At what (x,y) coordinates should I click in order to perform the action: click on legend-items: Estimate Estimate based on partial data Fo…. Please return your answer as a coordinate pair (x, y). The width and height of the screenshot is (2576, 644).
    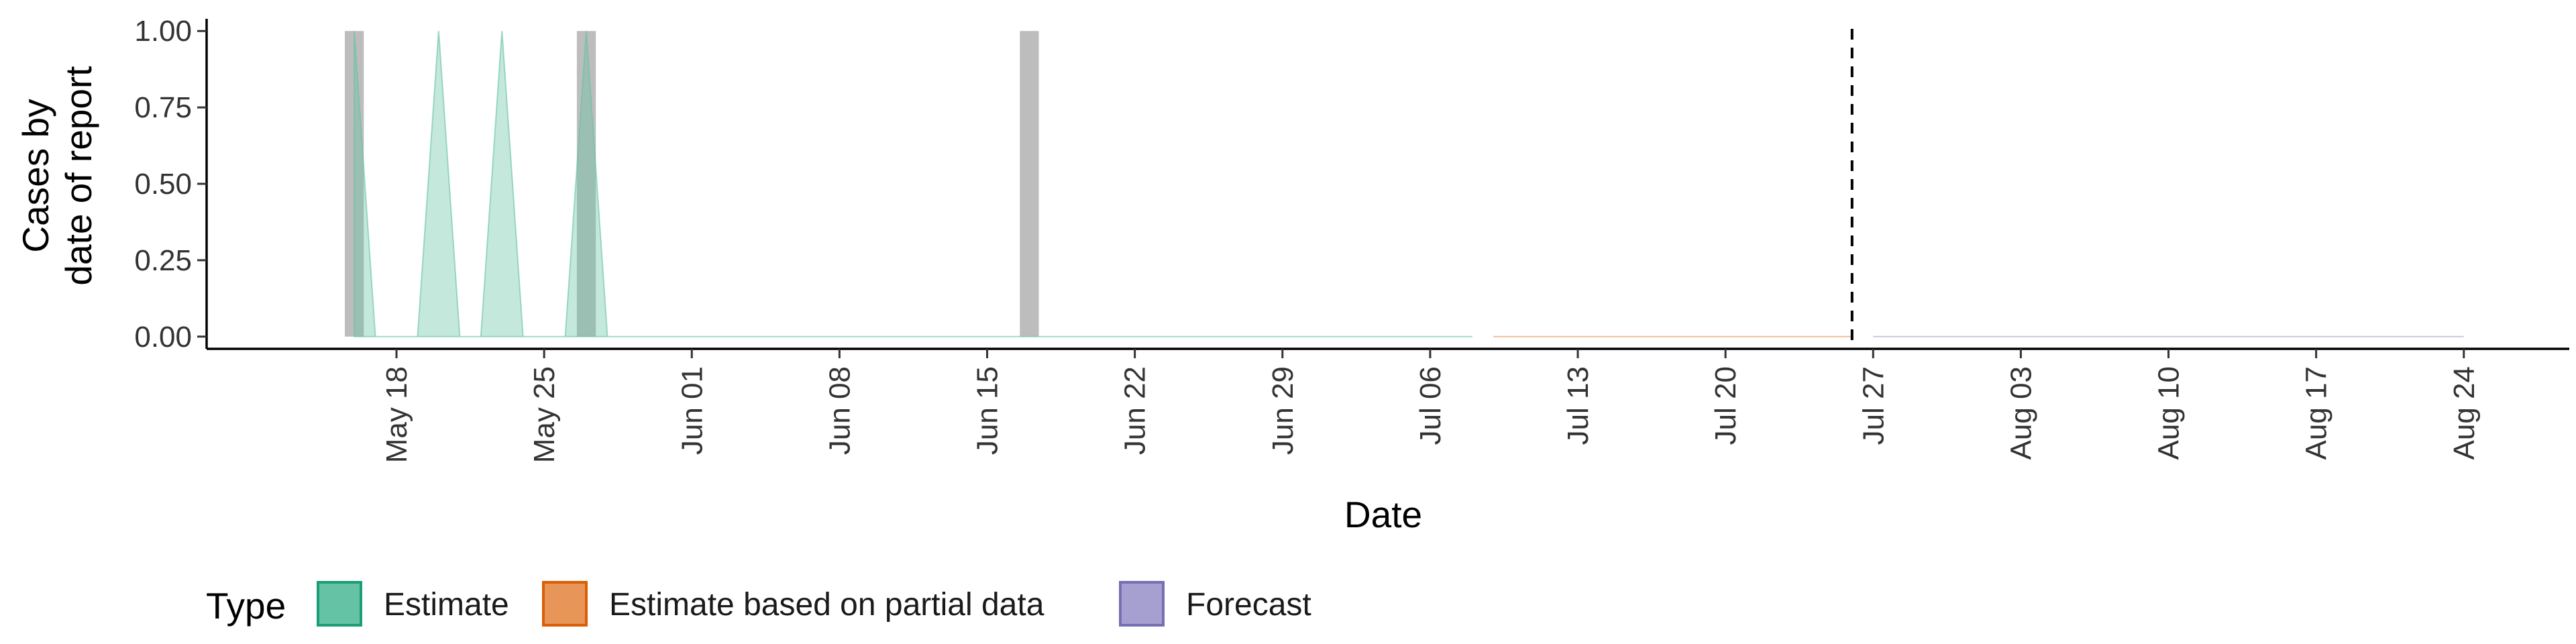
    Looking at the image, I should click on (814, 604).